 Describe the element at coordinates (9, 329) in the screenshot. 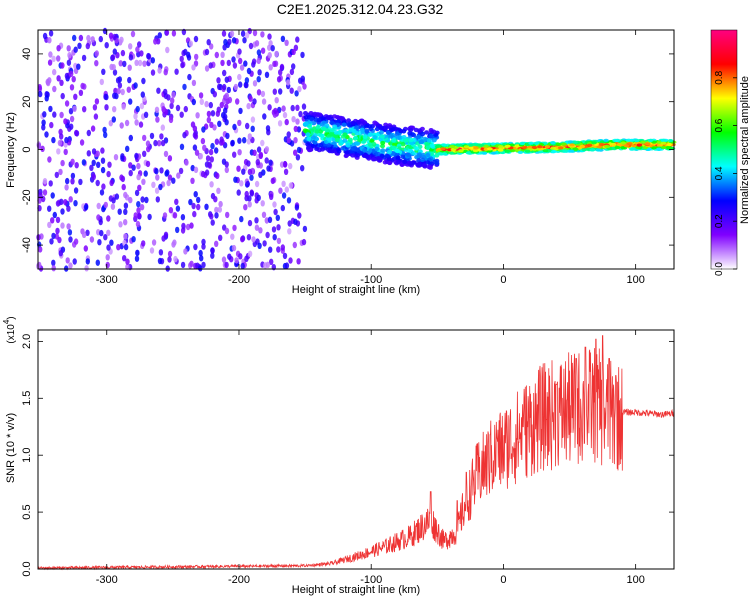

I see `svg-text: (x104)` at that location.